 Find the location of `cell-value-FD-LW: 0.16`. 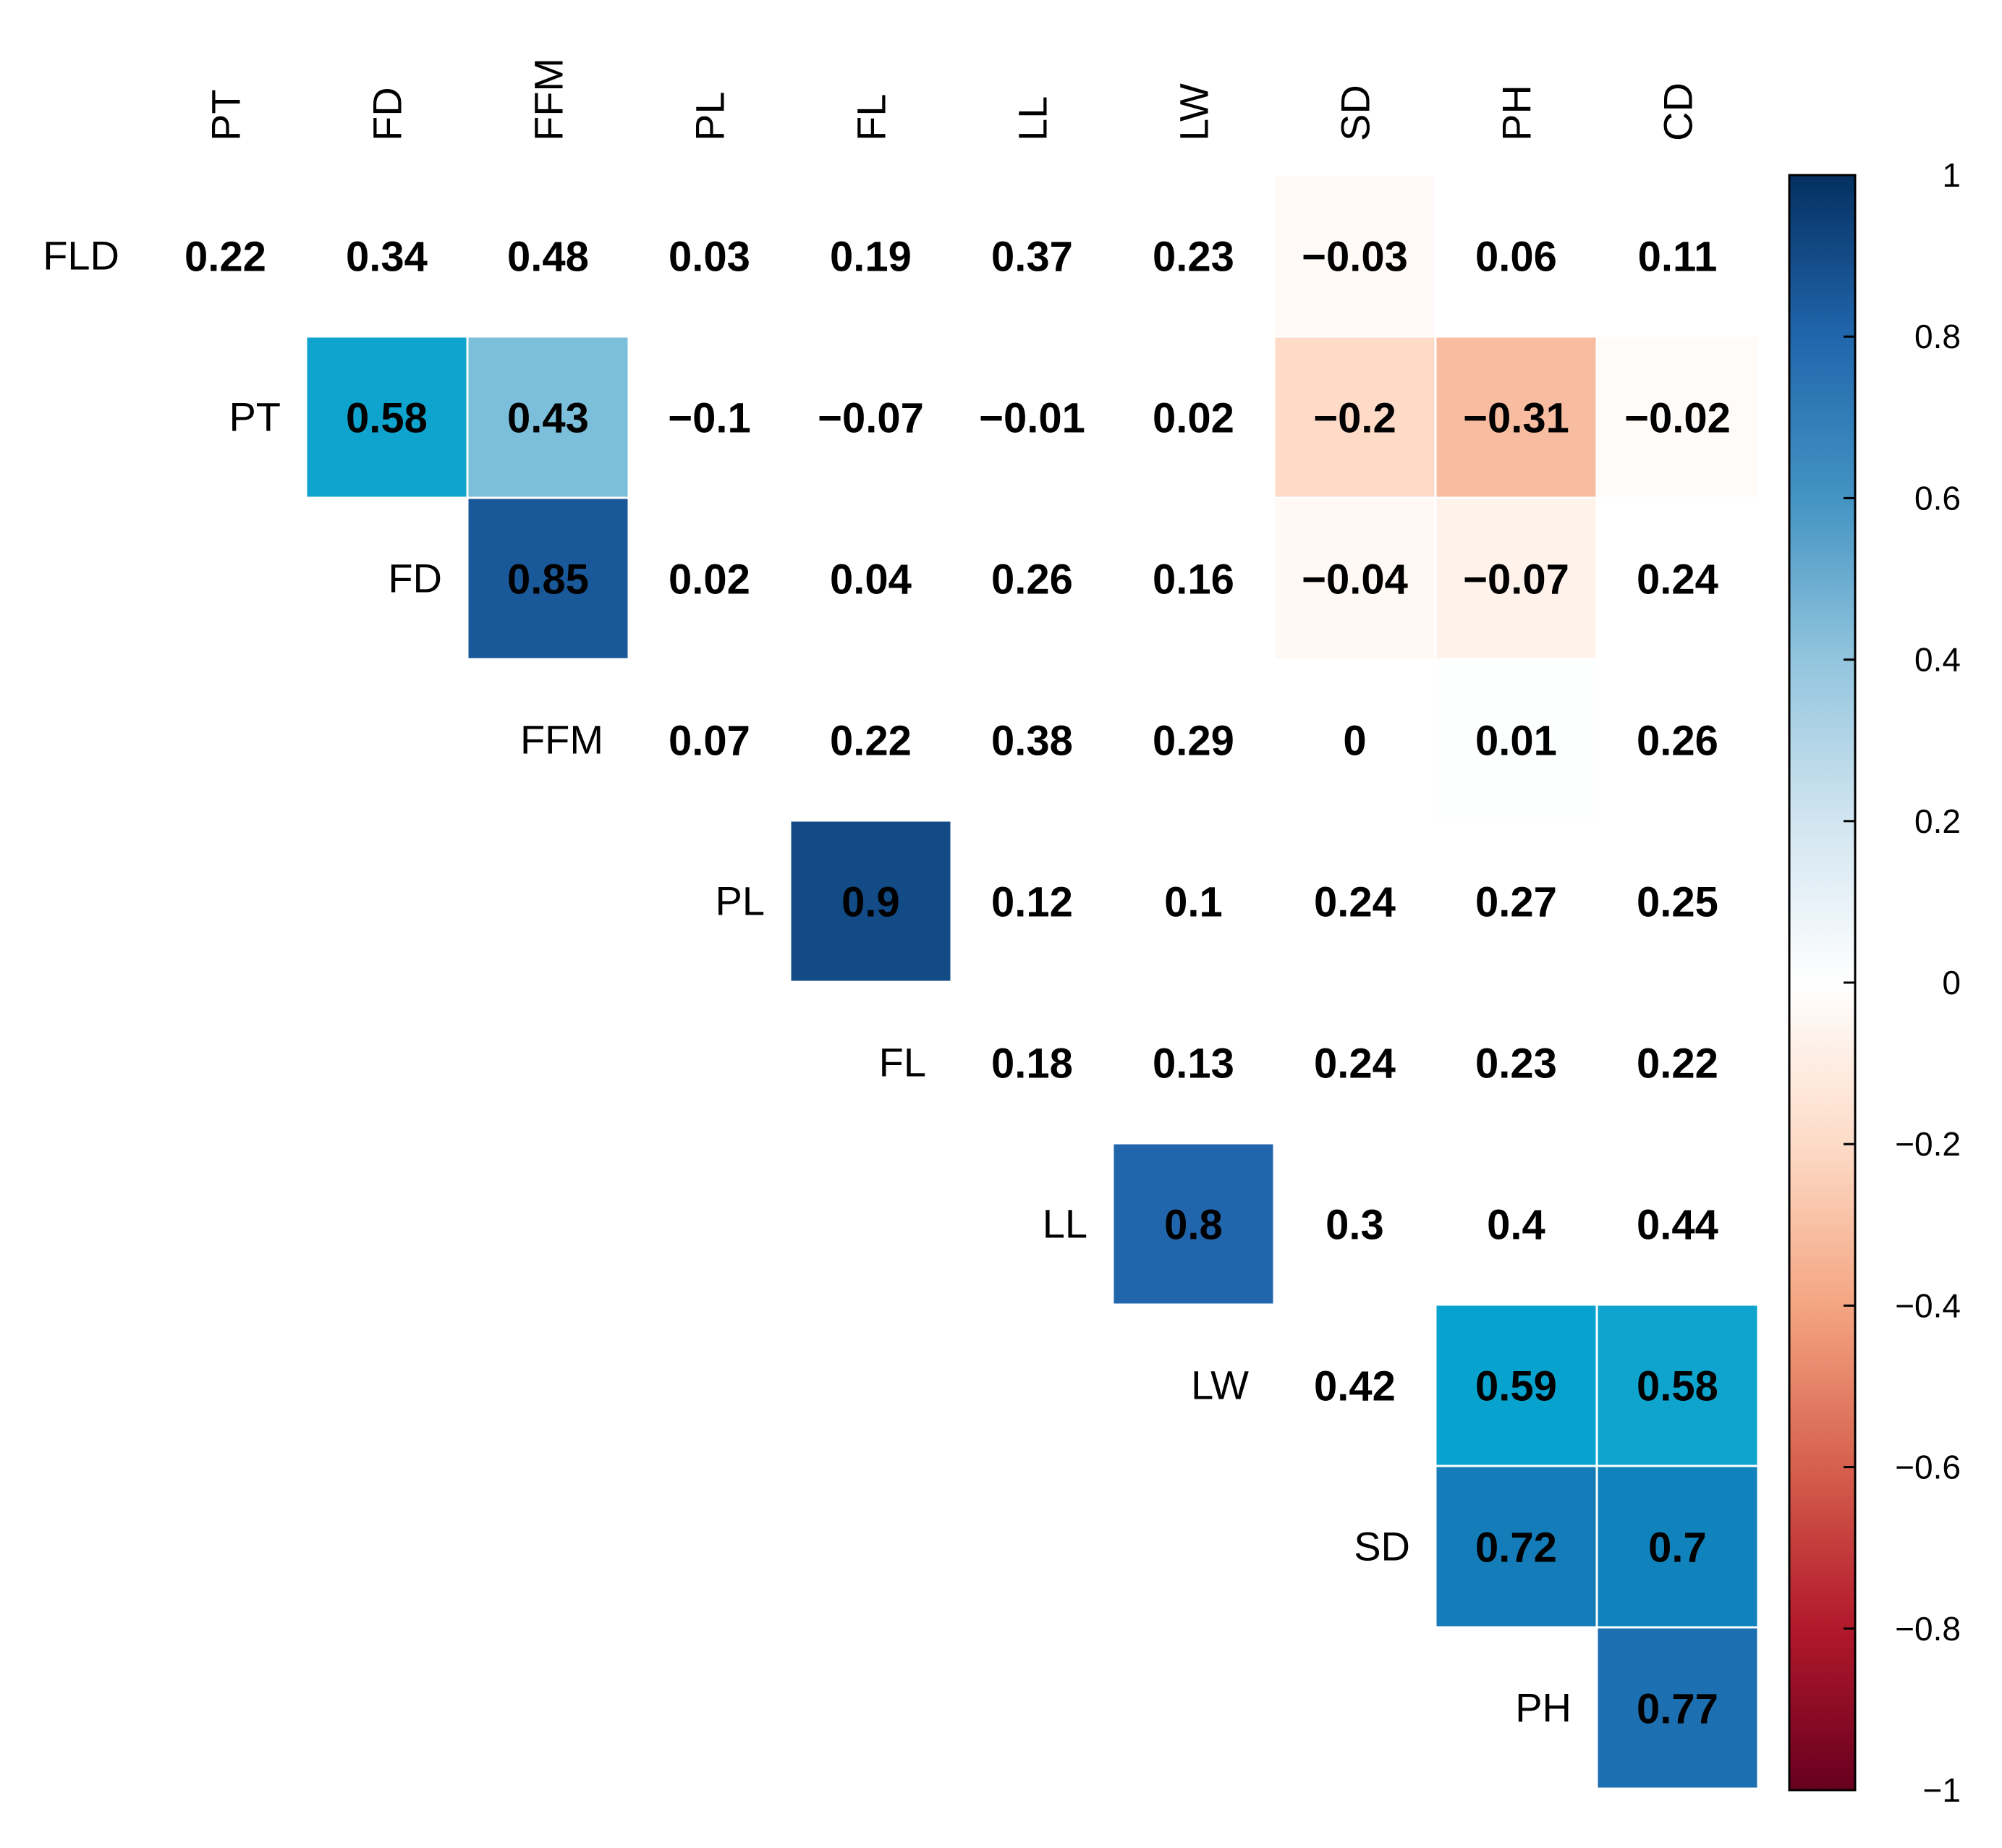

cell-value-FD-LW: 0.16 is located at coordinates (1193, 579).